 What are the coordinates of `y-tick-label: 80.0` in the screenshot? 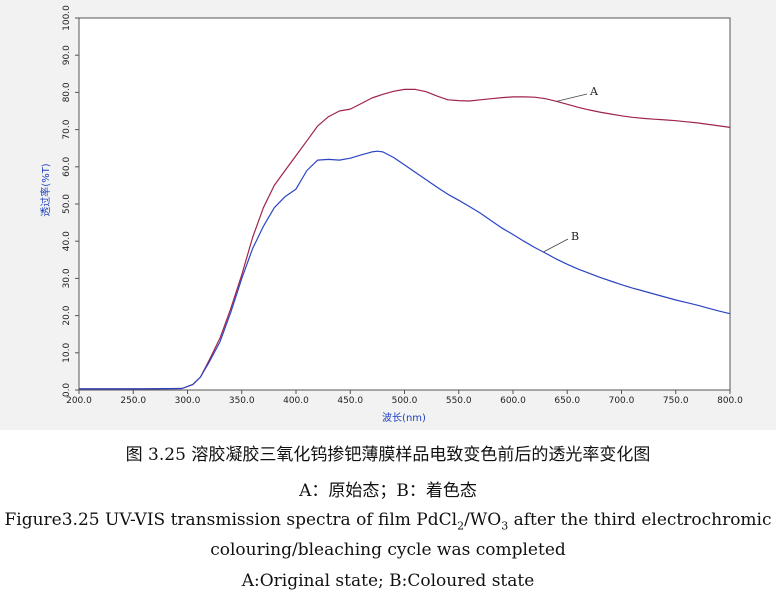 It's located at (67, 92).